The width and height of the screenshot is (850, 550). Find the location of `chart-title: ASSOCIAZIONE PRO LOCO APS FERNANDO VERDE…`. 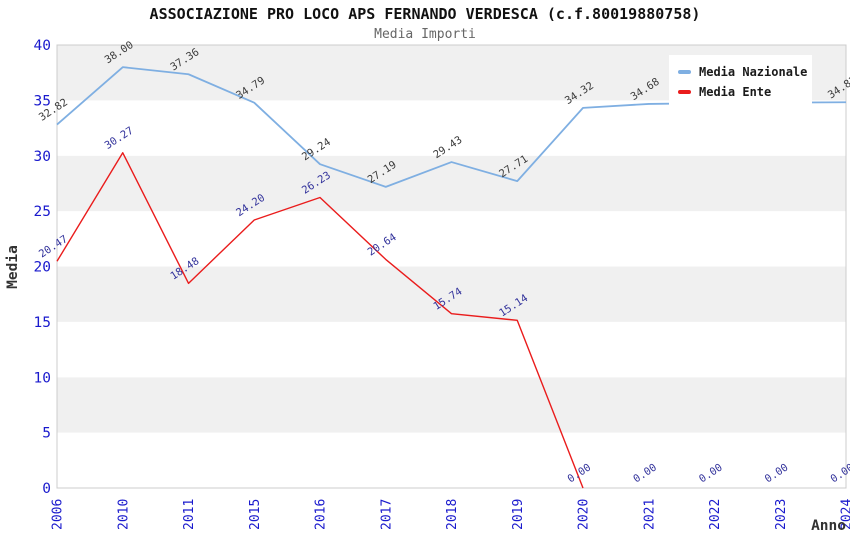

chart-title: ASSOCIAZIONE PRO LOCO APS FERNANDO VERDE… is located at coordinates (425, 14).